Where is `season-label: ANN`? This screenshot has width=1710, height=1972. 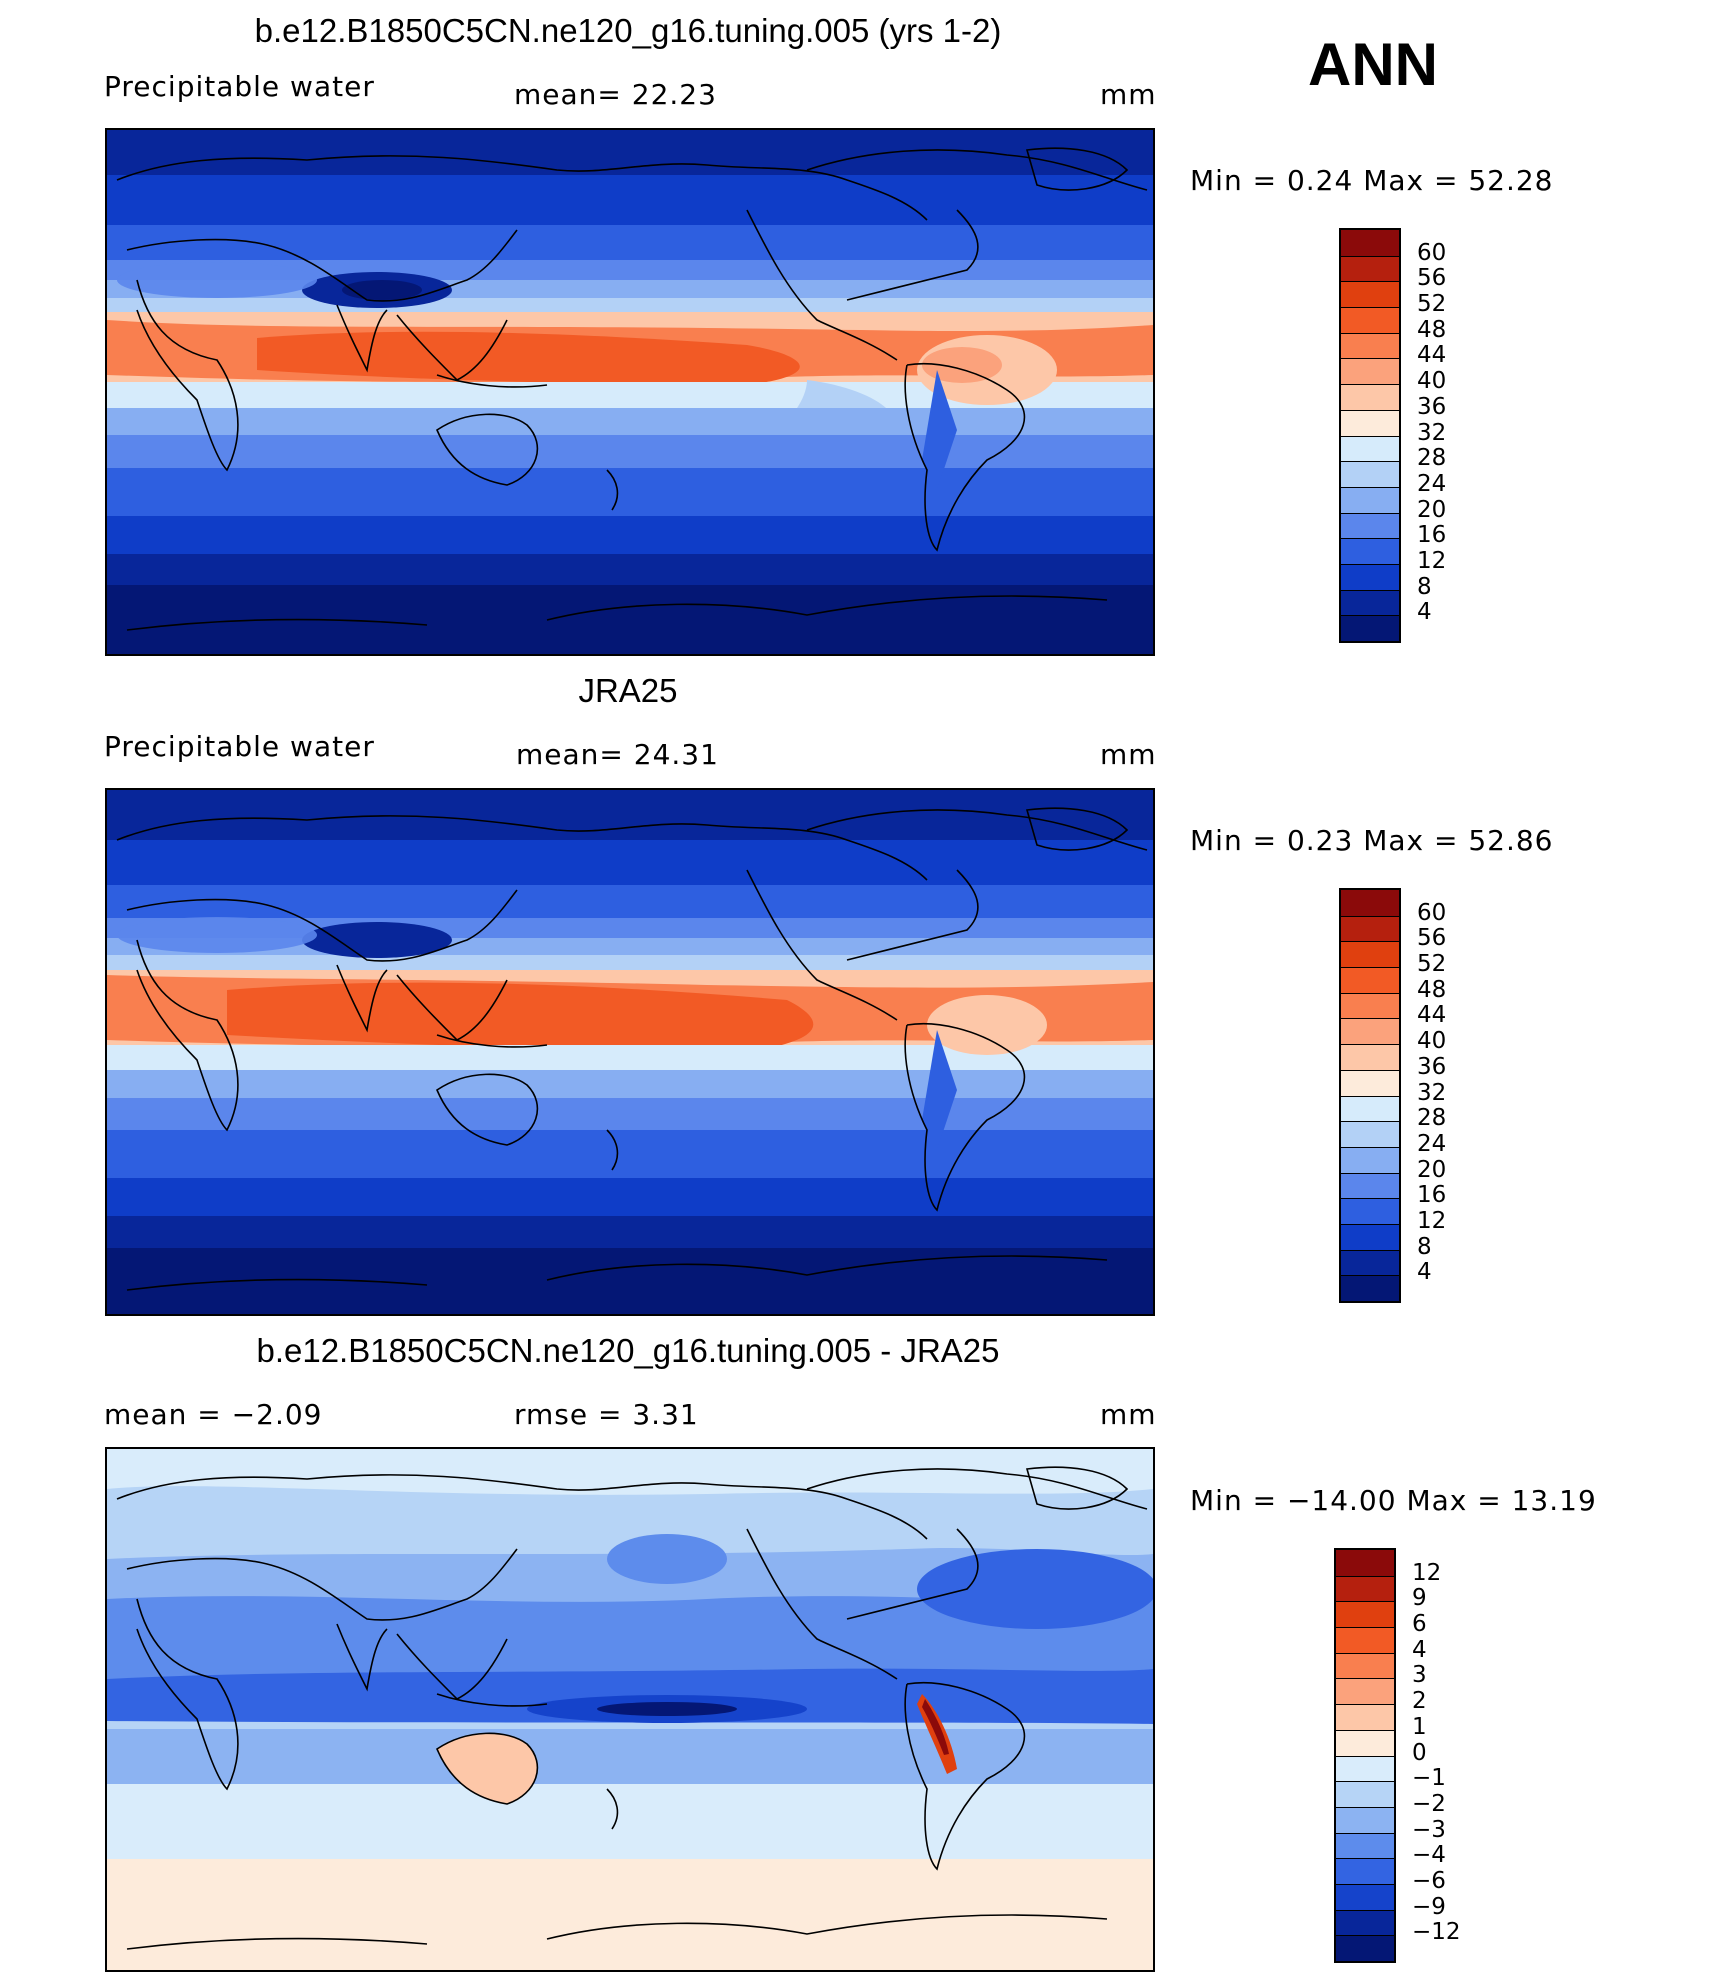 season-label: ANN is located at coordinates (1373, 64).